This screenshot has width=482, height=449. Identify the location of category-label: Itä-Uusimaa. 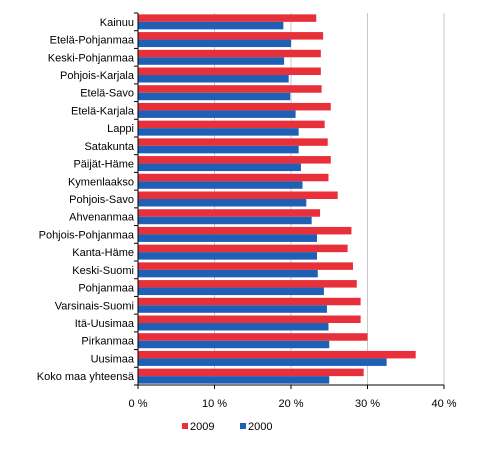
(105, 324).